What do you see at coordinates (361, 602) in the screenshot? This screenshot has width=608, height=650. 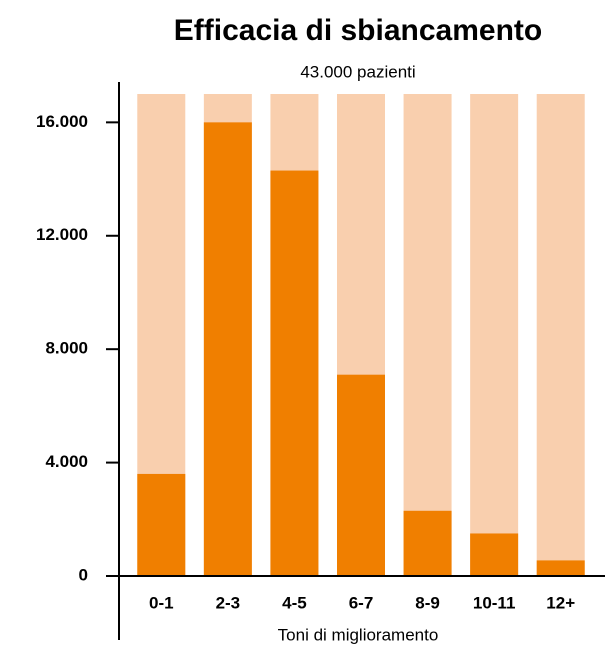 I see `x-tick-label: 6-7` at bounding box center [361, 602].